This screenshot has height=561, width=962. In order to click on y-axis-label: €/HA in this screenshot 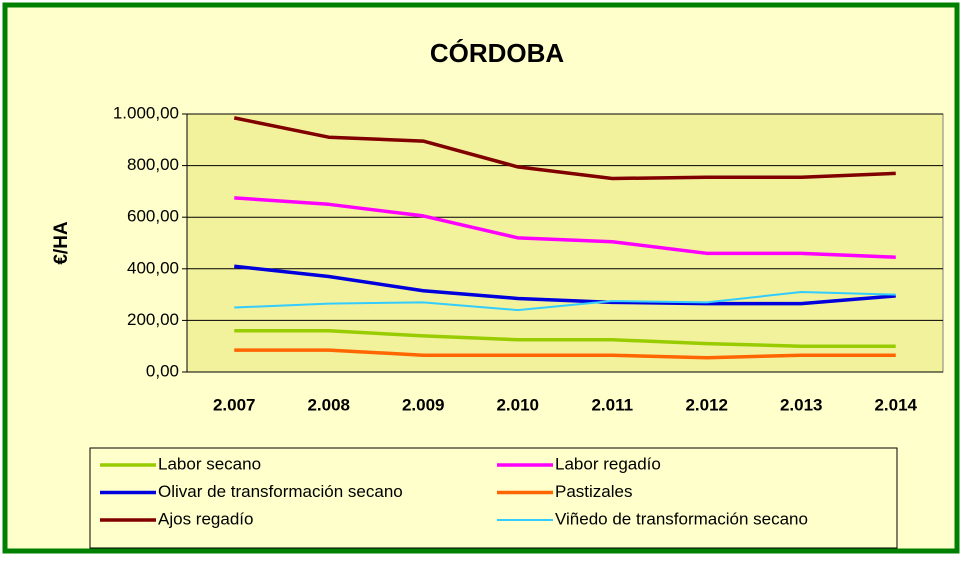, I will do `click(61, 243)`.